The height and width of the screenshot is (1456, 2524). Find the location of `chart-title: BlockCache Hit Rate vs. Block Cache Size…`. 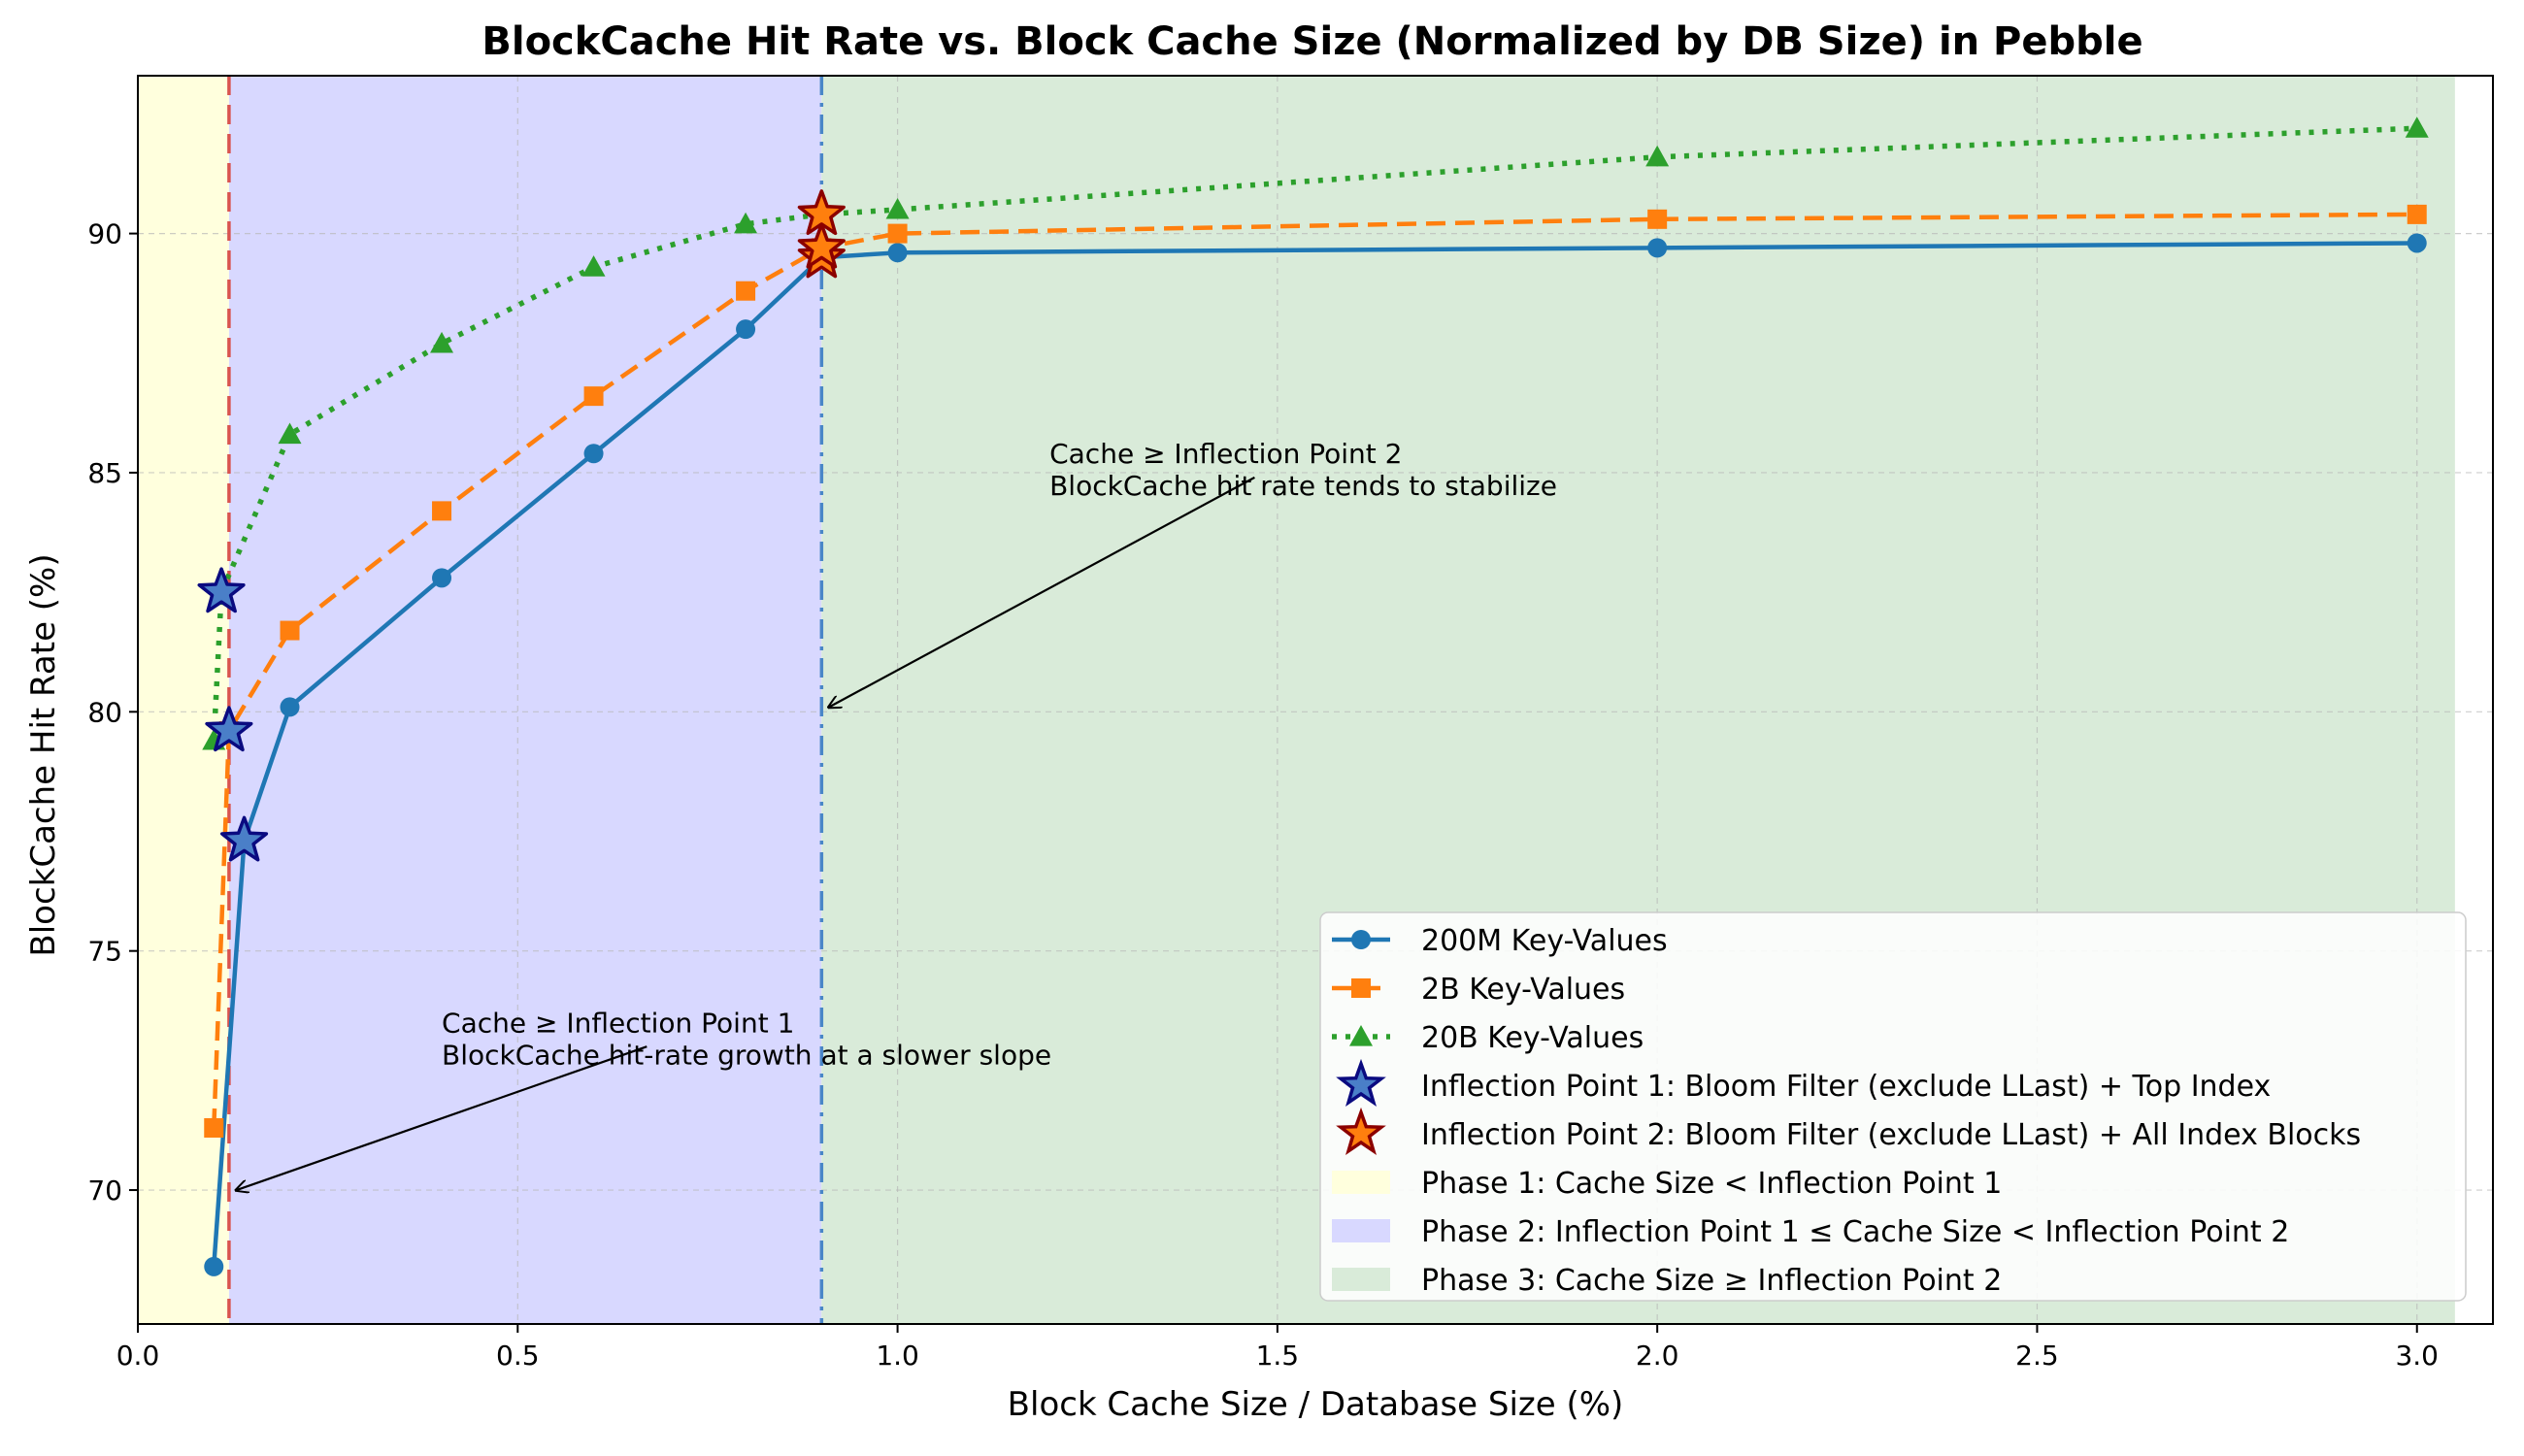

chart-title: BlockCache Hit Rate vs. Block Cache Size… is located at coordinates (1312, 41).